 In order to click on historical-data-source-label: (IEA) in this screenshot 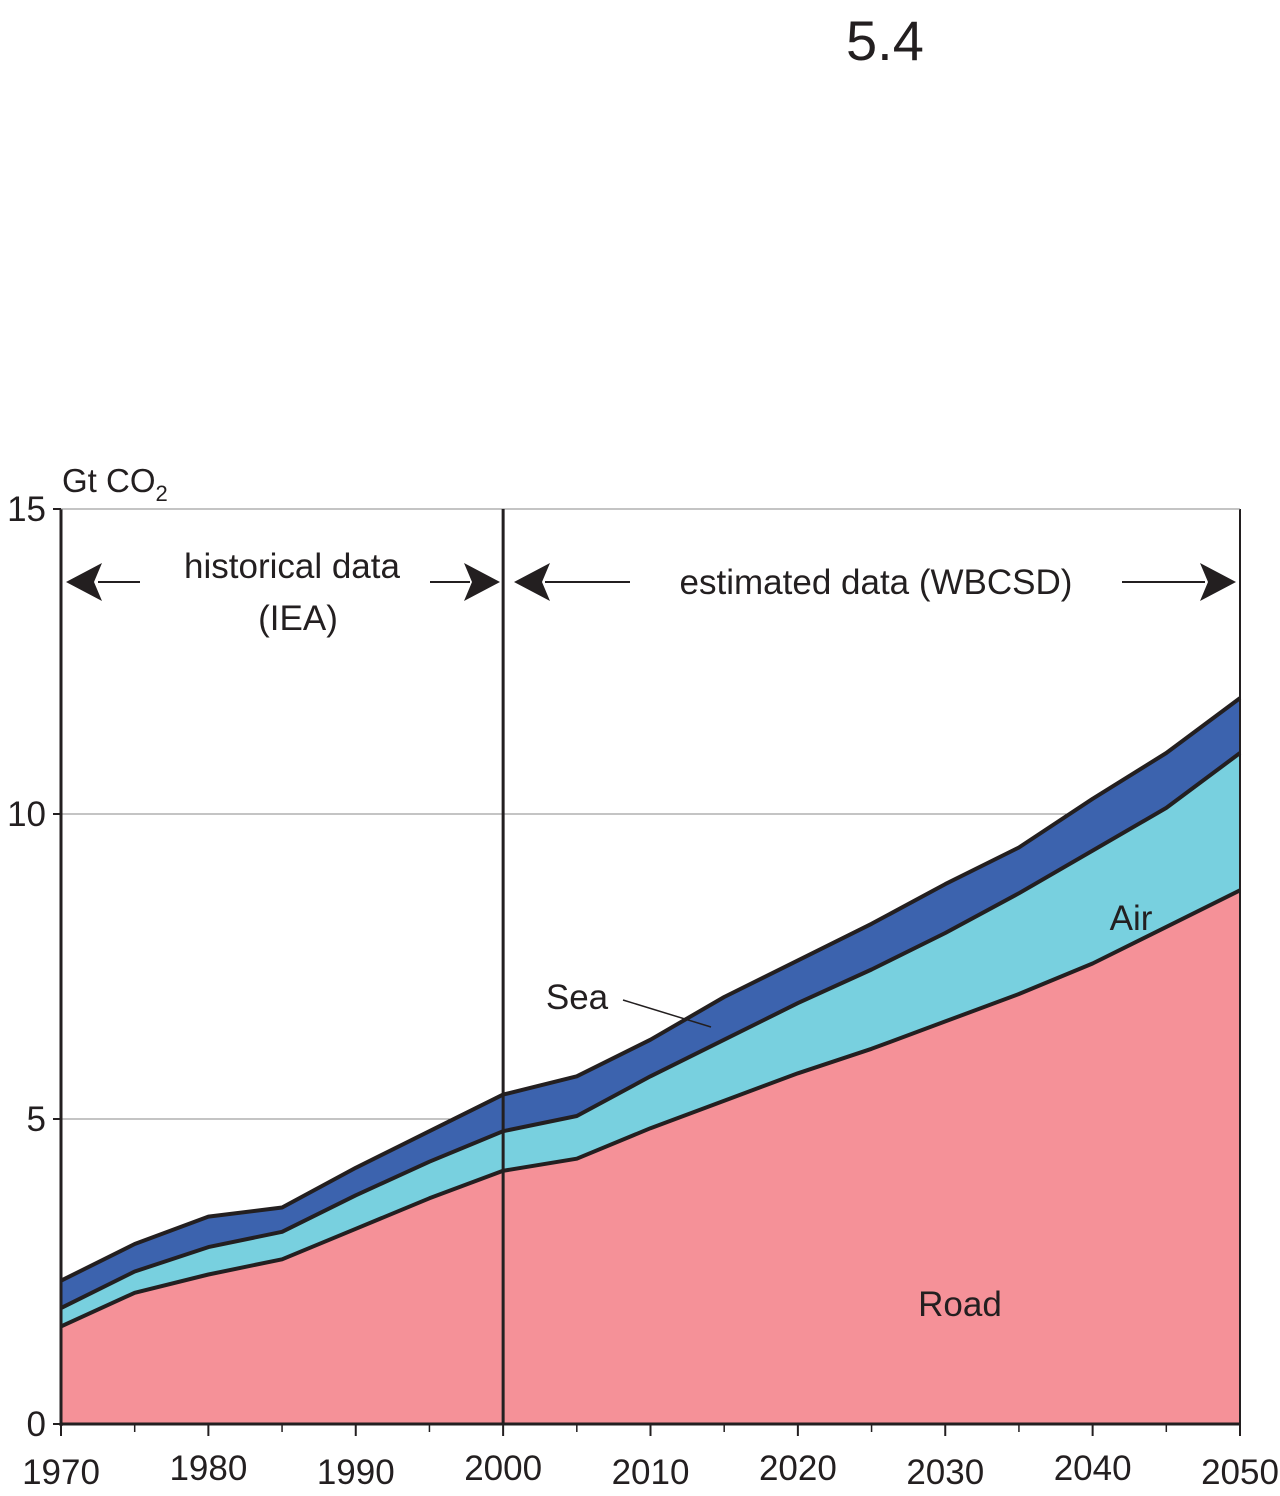, I will do `click(298, 618)`.